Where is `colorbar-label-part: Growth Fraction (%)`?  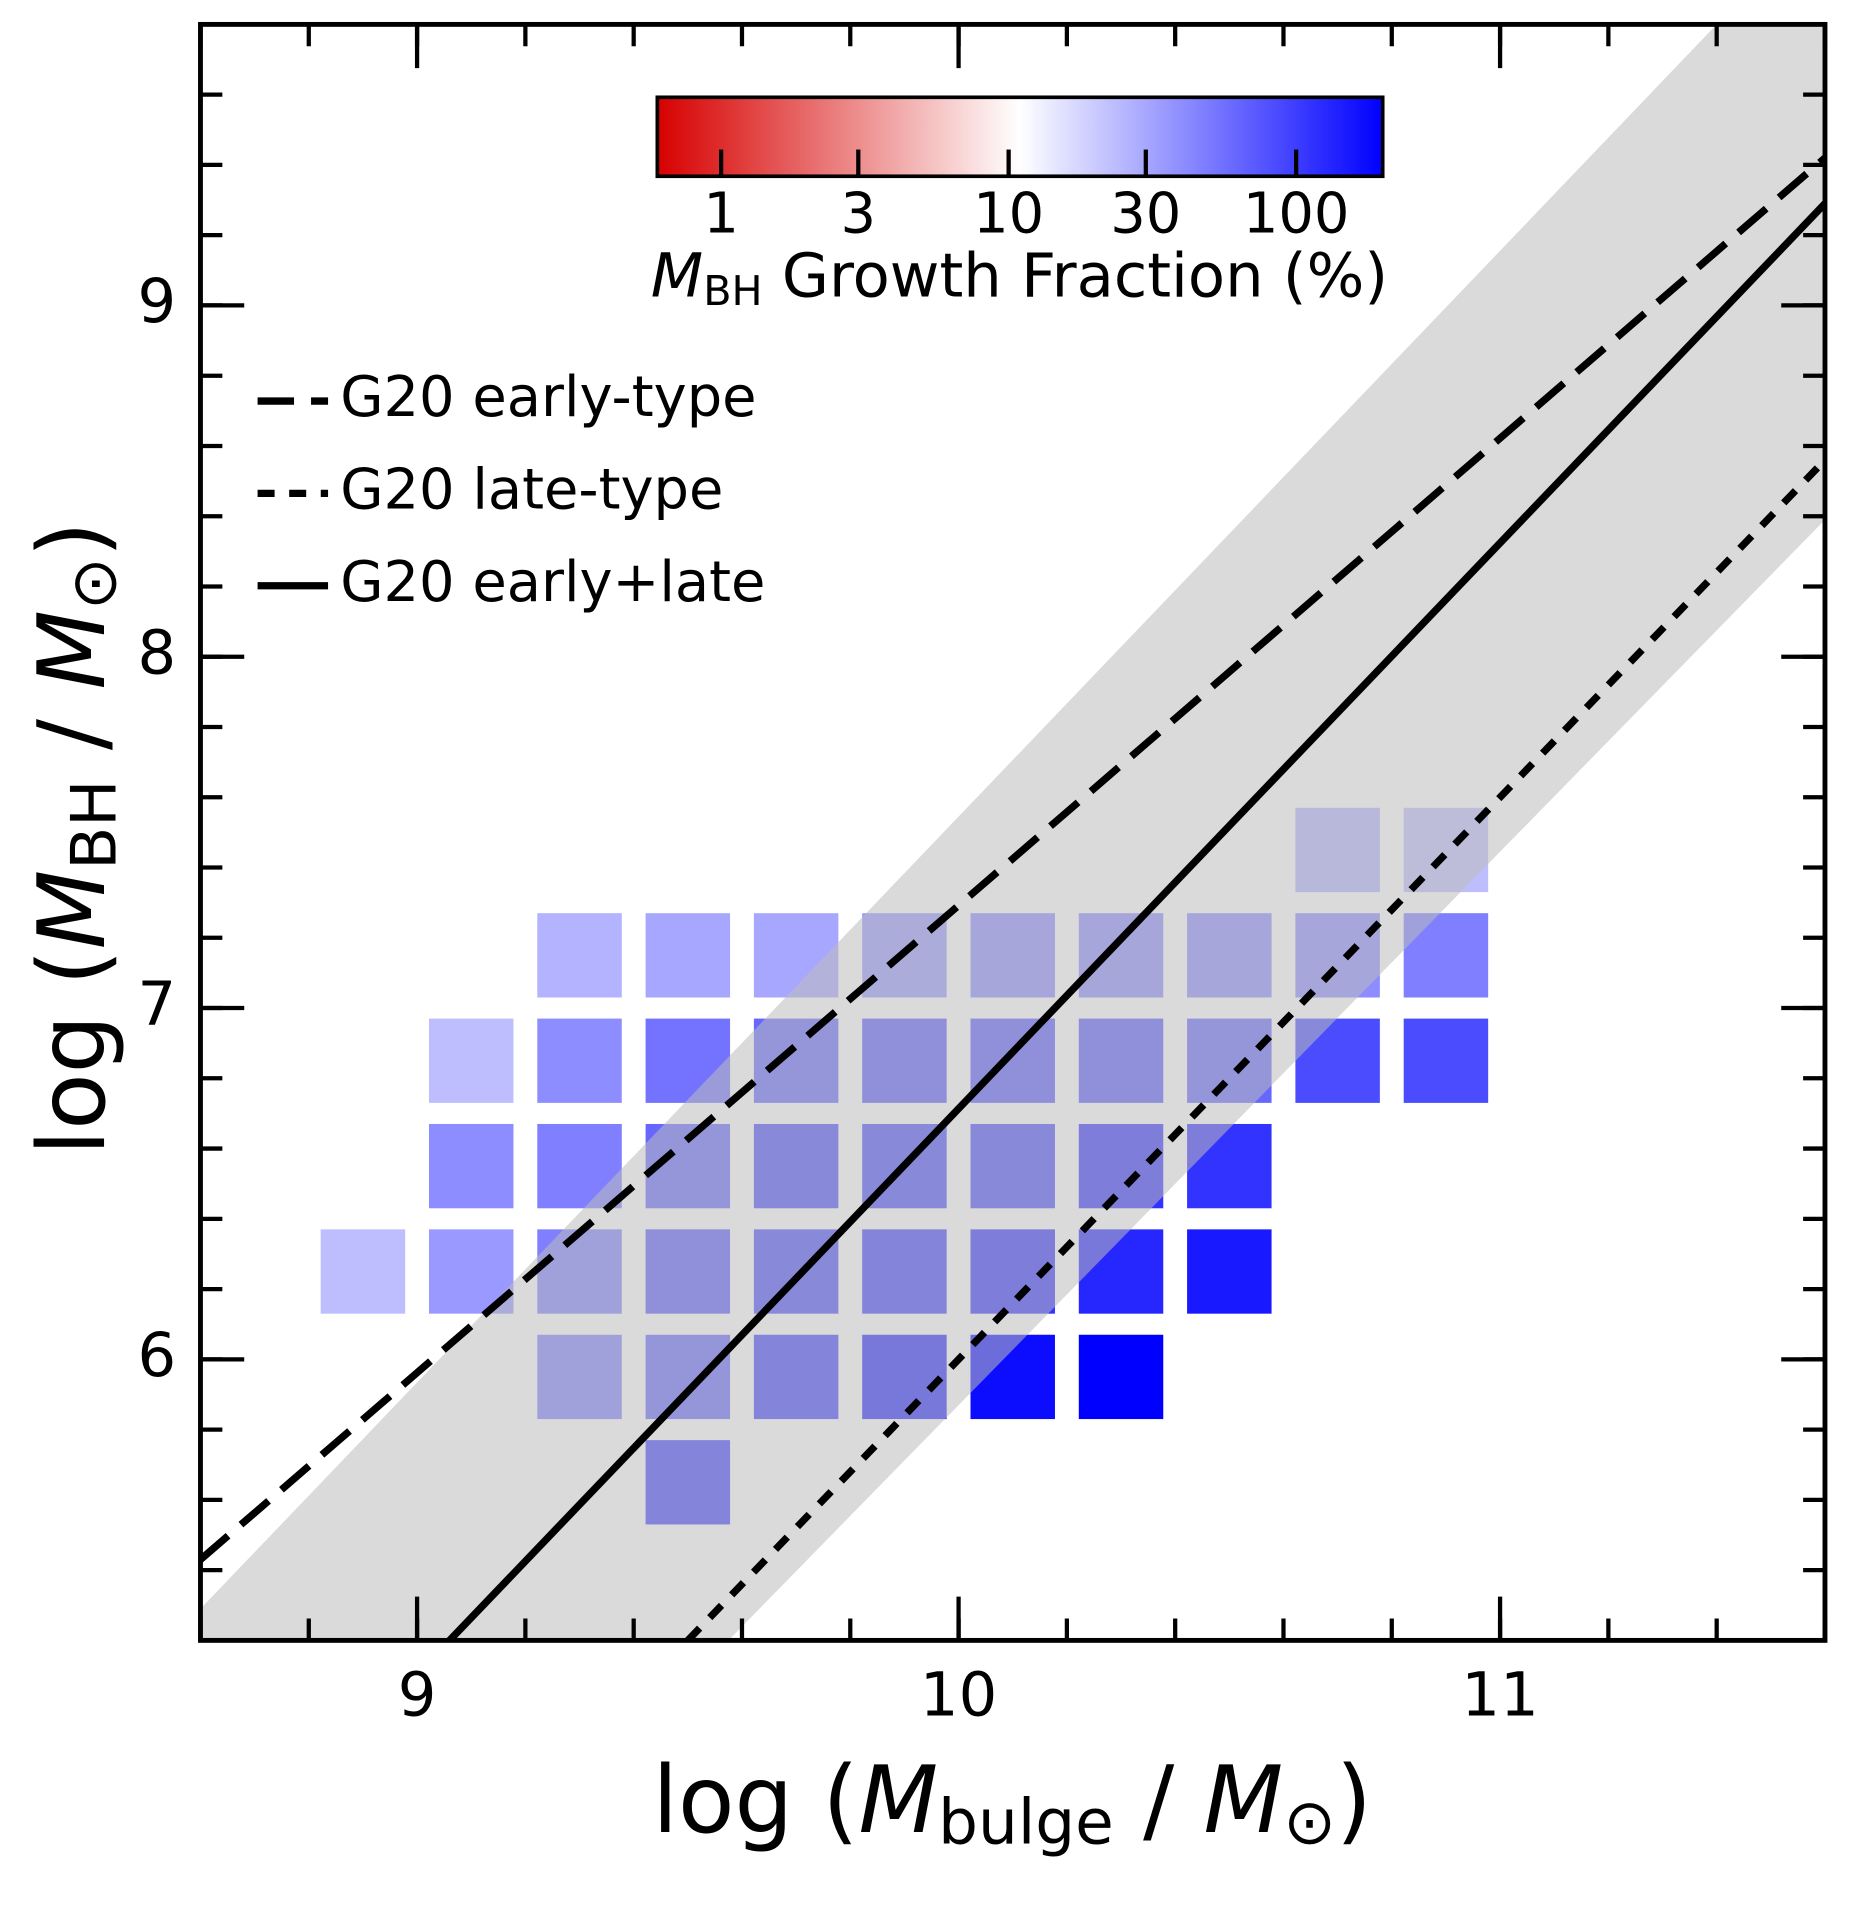 colorbar-label-part: Growth Fraction (%) is located at coordinates (1075, 276).